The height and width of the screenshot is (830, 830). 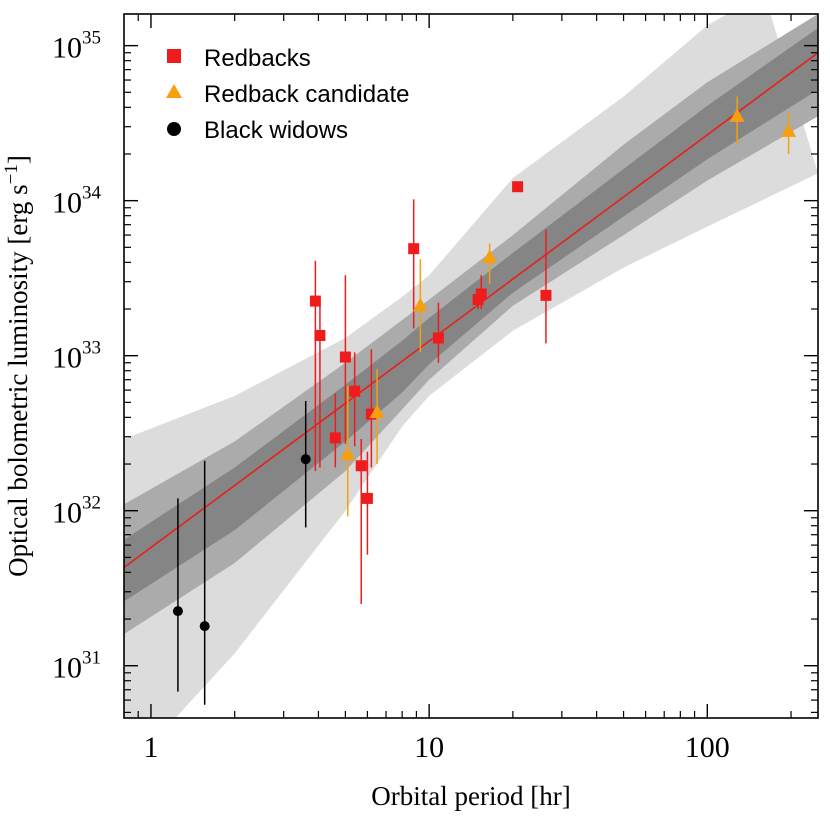 What do you see at coordinates (11, 174) in the screenshot?
I see `y-axis-title-exponent: −1` at bounding box center [11, 174].